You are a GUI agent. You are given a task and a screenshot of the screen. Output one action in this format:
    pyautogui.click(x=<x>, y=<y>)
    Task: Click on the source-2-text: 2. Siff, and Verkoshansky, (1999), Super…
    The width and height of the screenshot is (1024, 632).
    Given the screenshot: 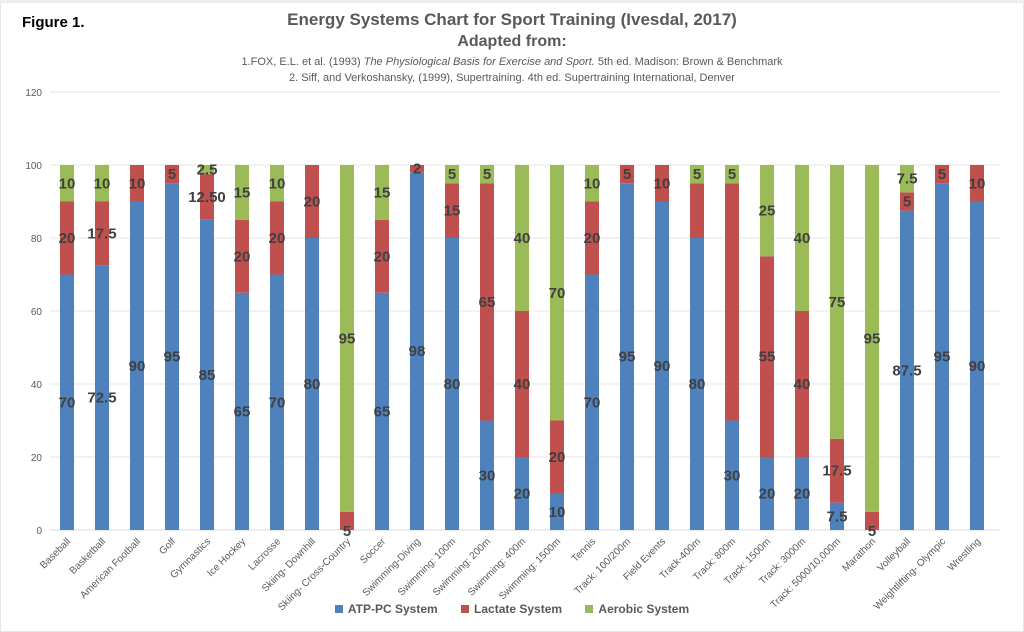 What is the action you would take?
    pyautogui.click(x=512, y=78)
    